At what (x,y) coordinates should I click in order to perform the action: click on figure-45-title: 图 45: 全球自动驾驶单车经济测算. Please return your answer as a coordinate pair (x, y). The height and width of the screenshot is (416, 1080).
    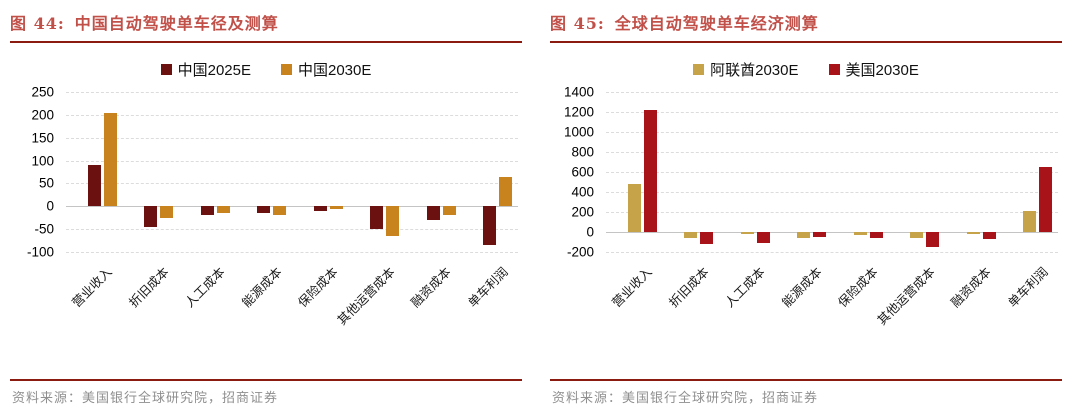
    Looking at the image, I should click on (806, 25).